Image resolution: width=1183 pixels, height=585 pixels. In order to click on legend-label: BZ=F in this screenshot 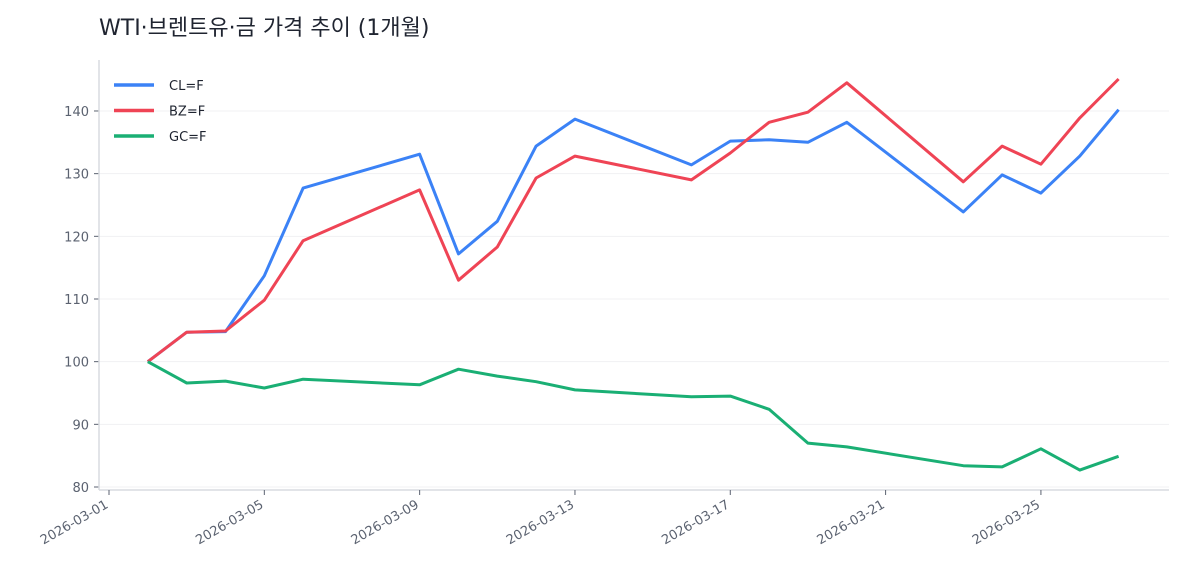, I will do `click(187, 112)`.